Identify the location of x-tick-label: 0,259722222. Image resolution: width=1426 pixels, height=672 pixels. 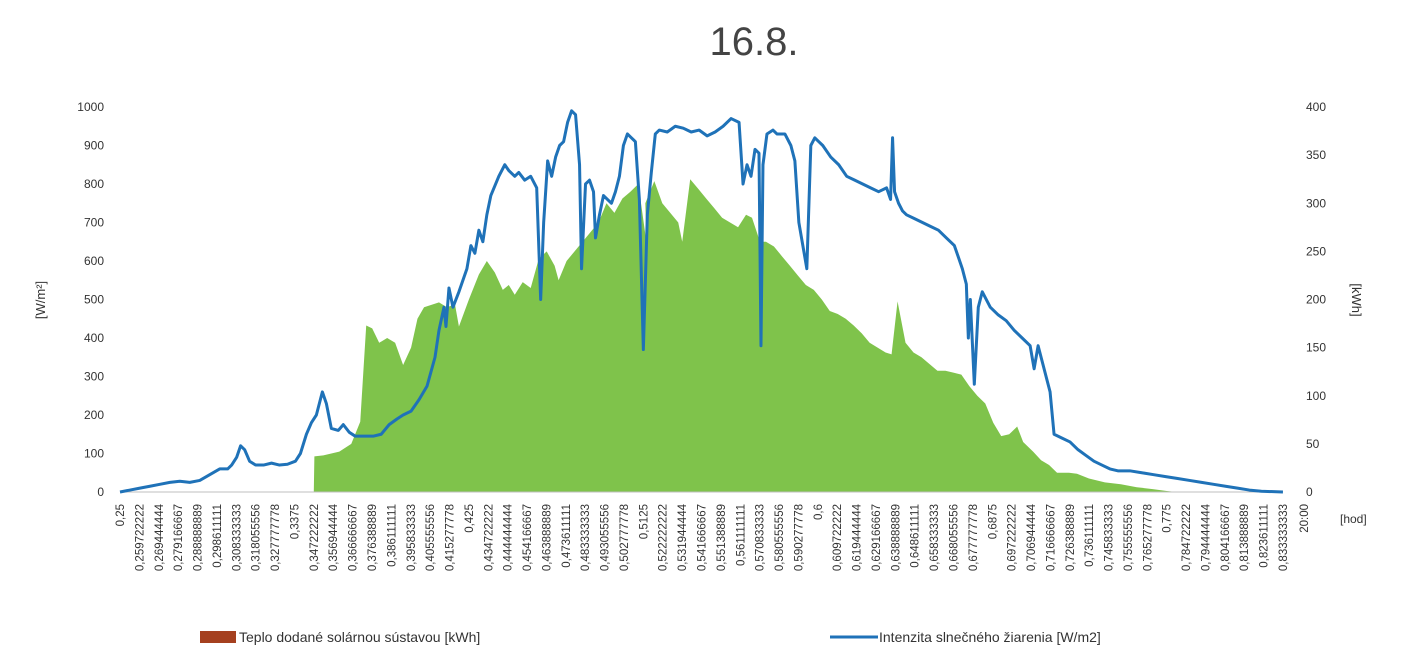
(140, 537).